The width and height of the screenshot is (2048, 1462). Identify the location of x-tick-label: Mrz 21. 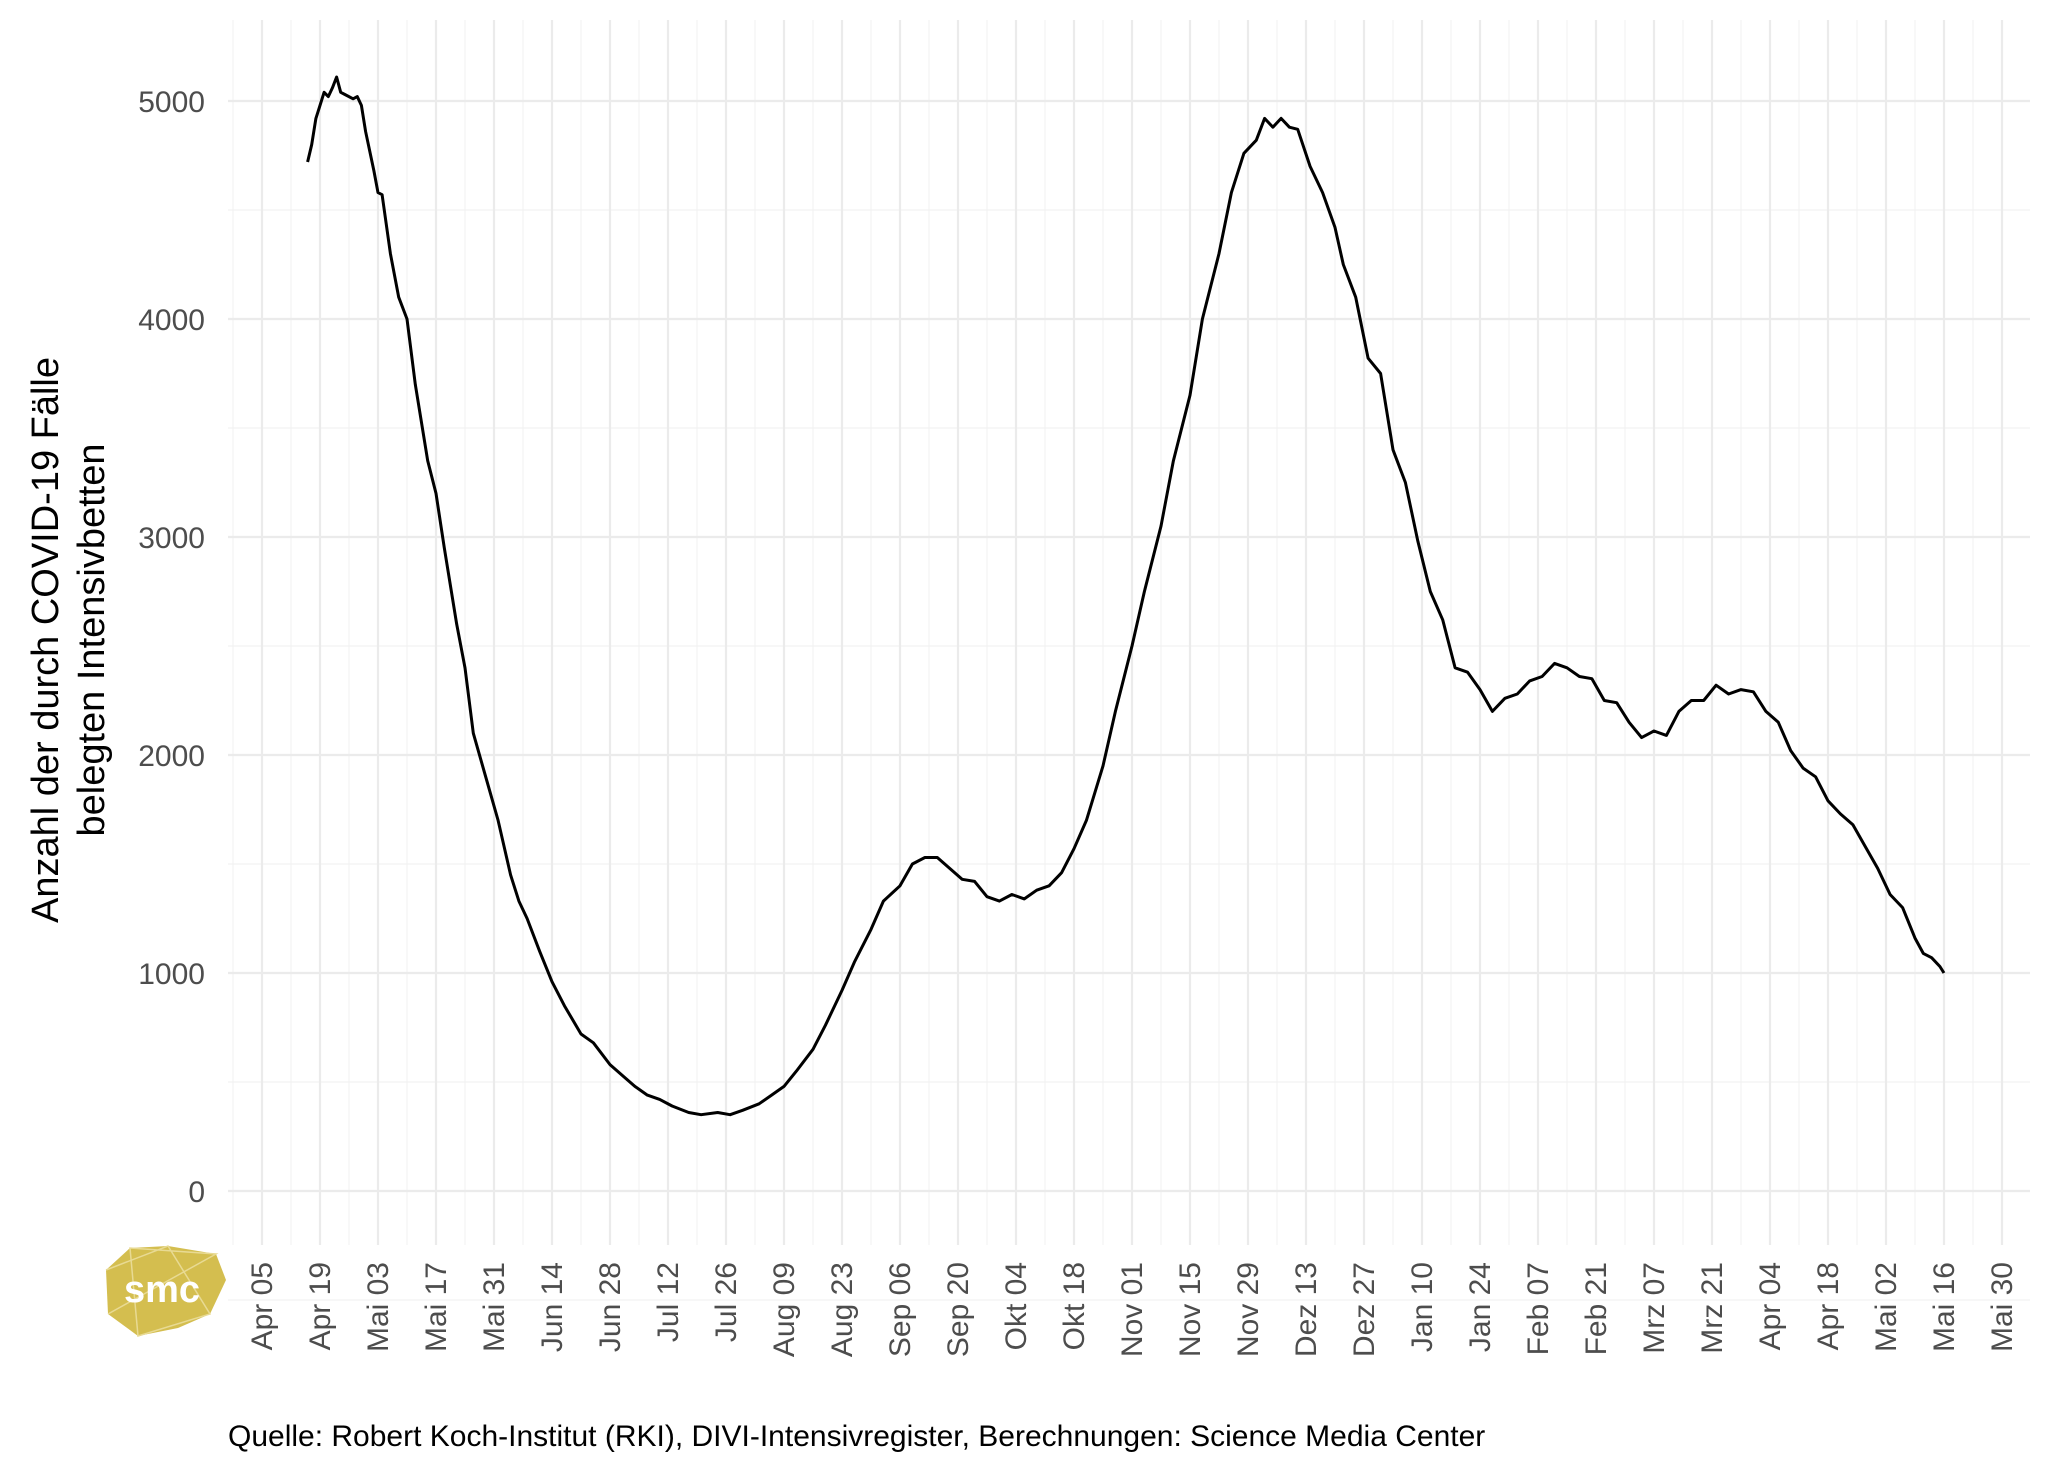
(1712, 1308).